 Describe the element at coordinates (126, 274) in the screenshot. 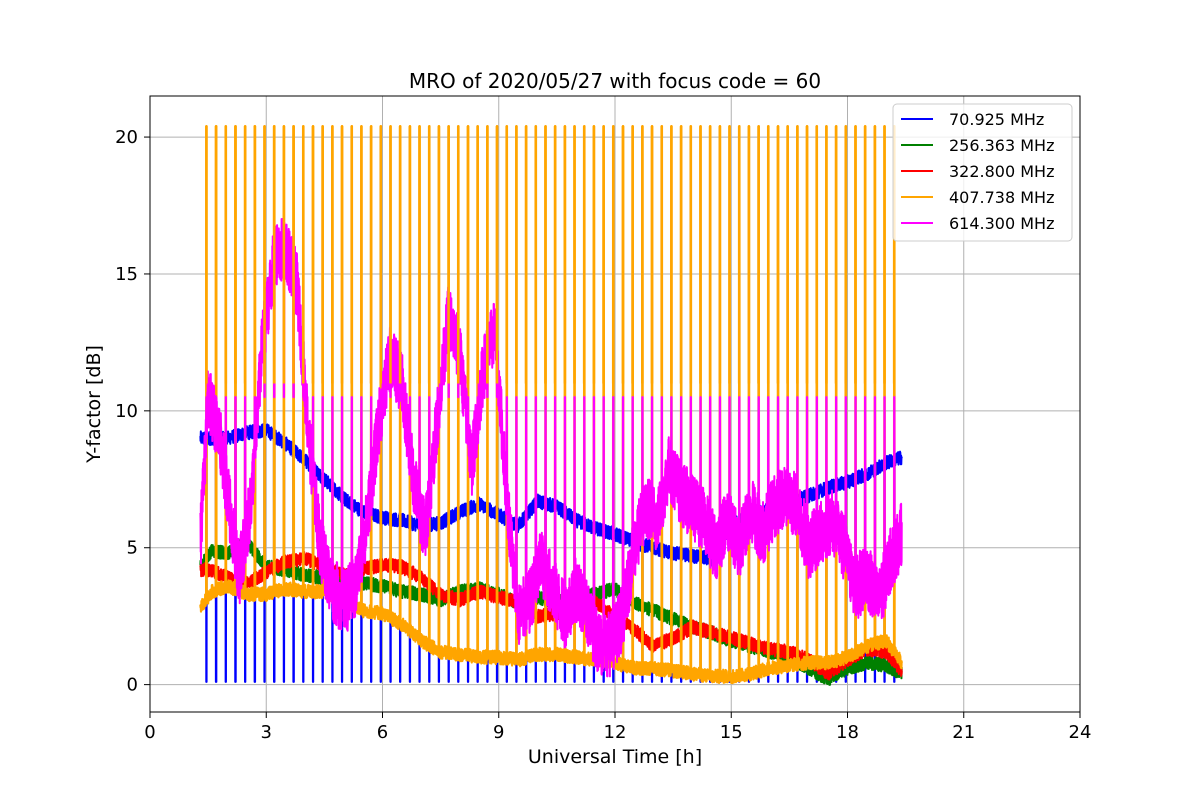

I see `y-tick-label: 15` at that location.